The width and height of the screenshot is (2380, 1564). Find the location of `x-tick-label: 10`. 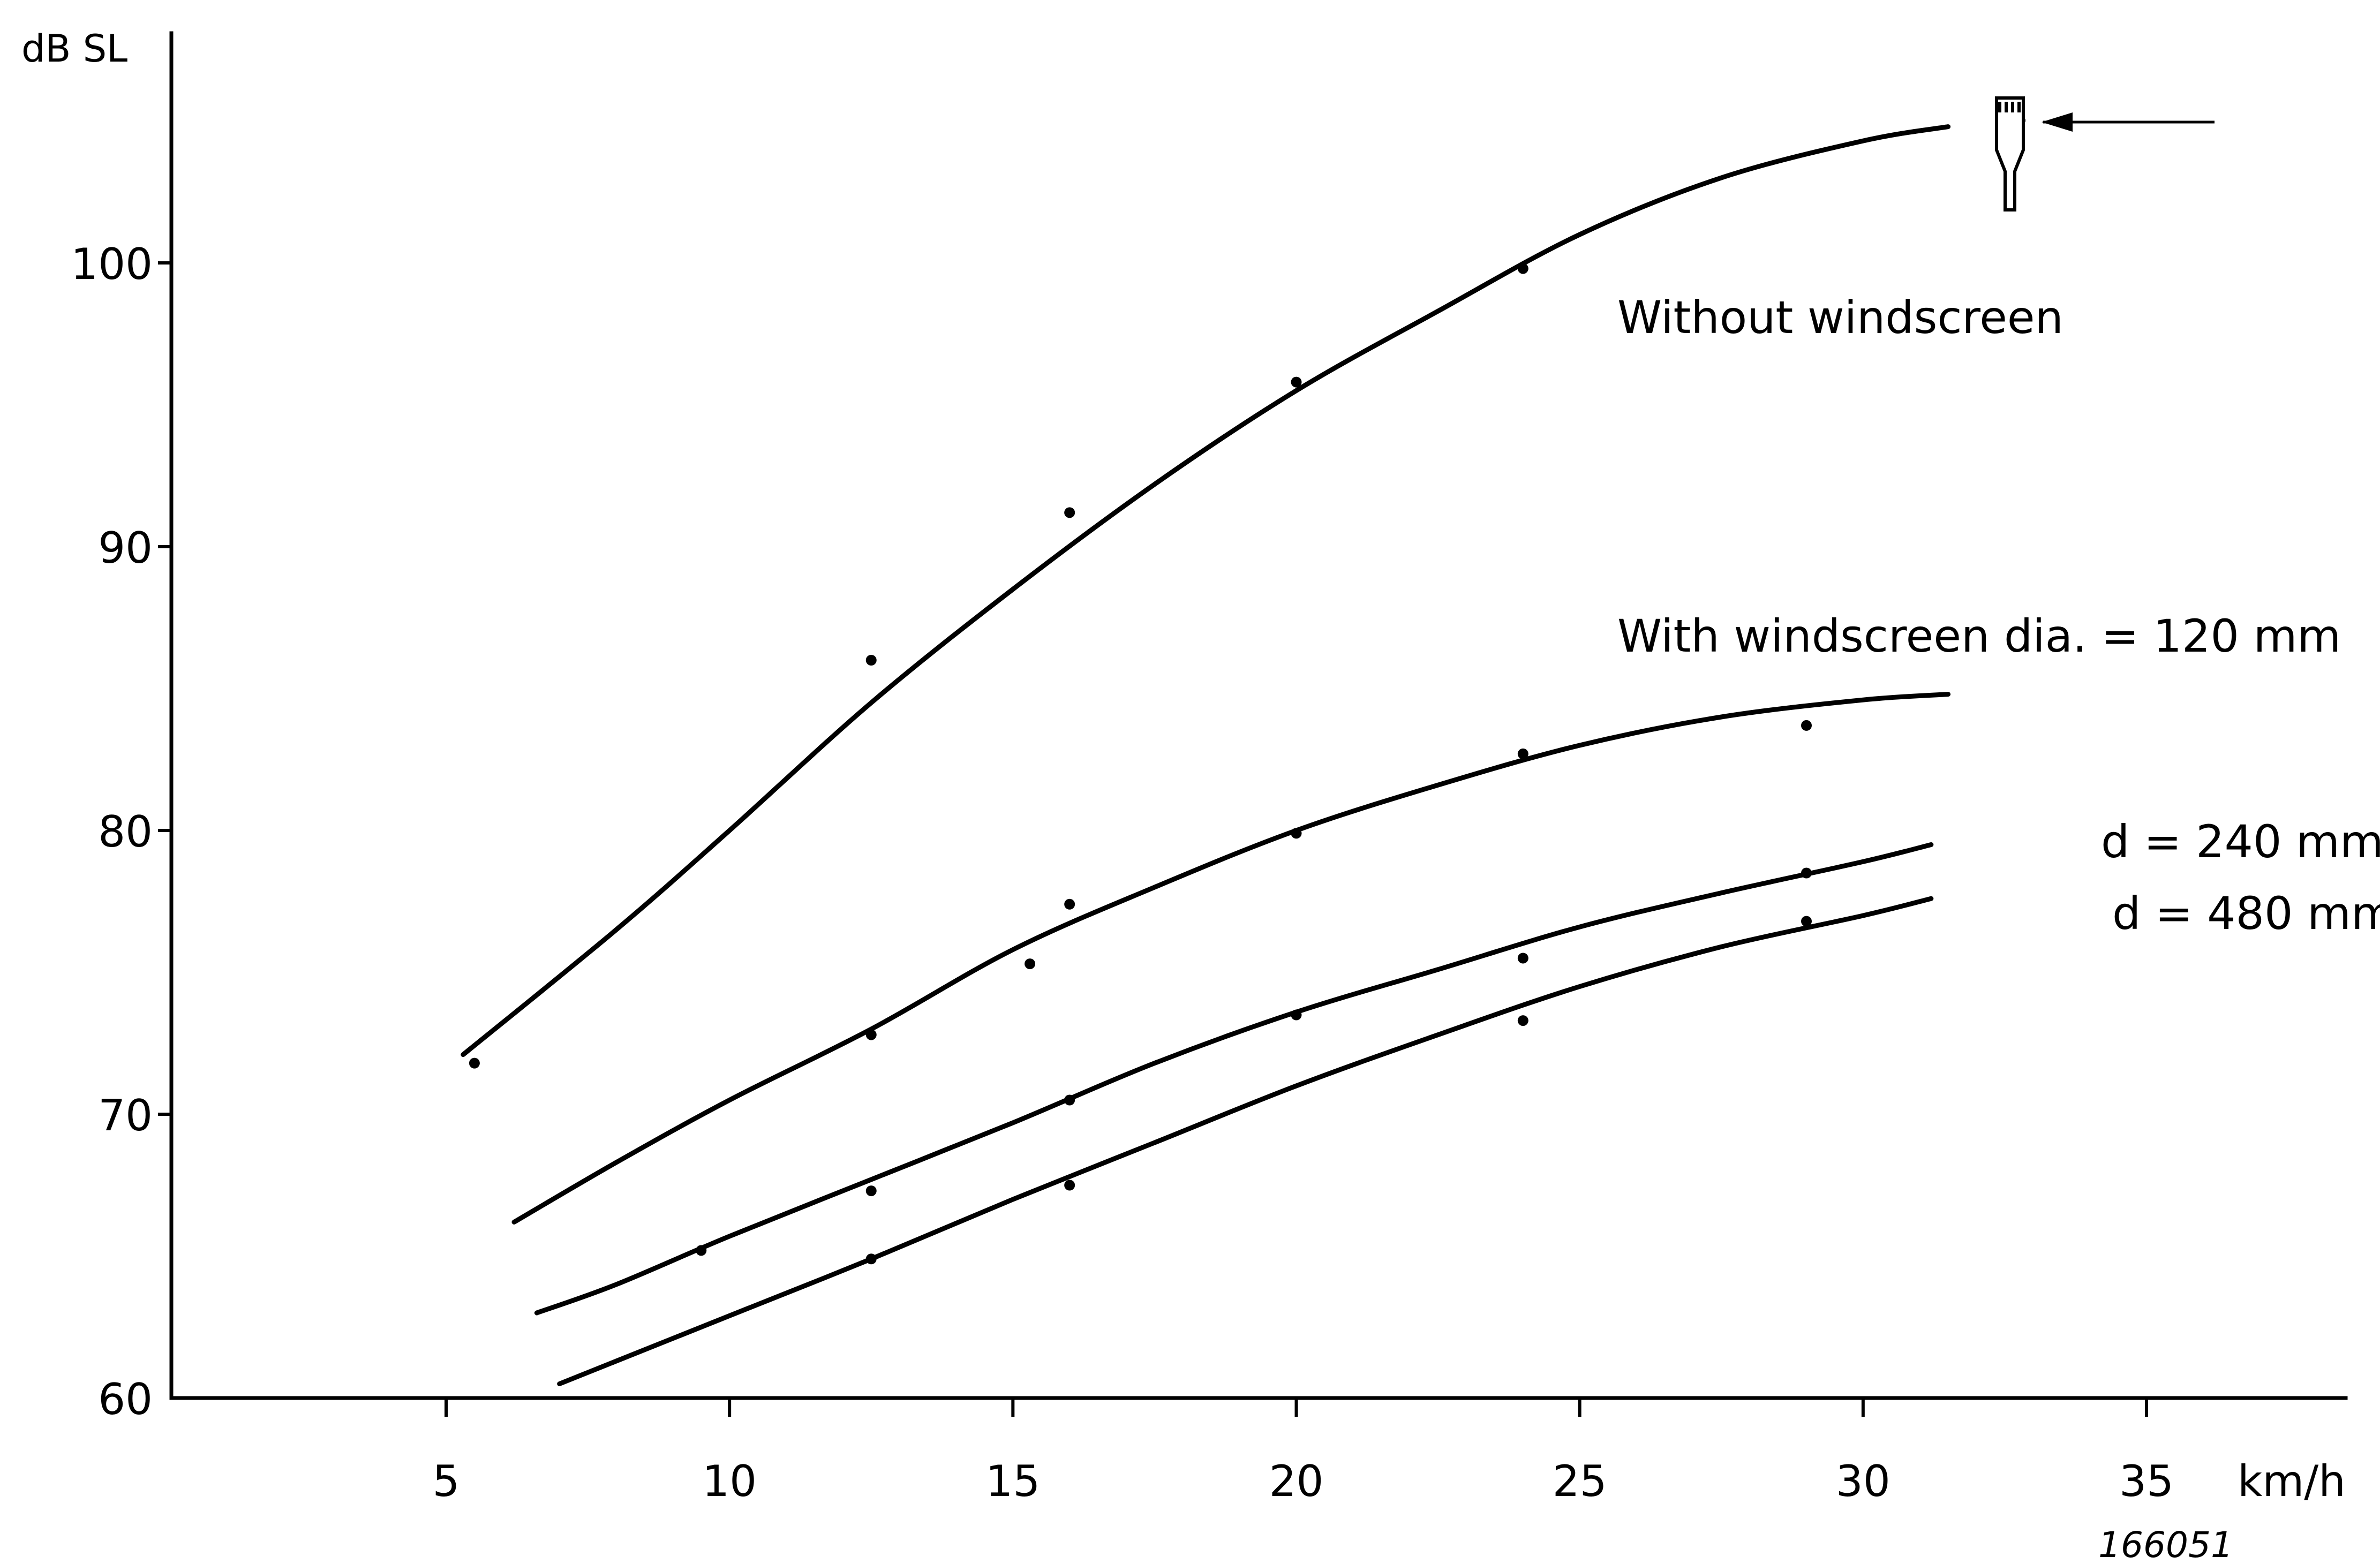

x-tick-label: 10 is located at coordinates (729, 1481).